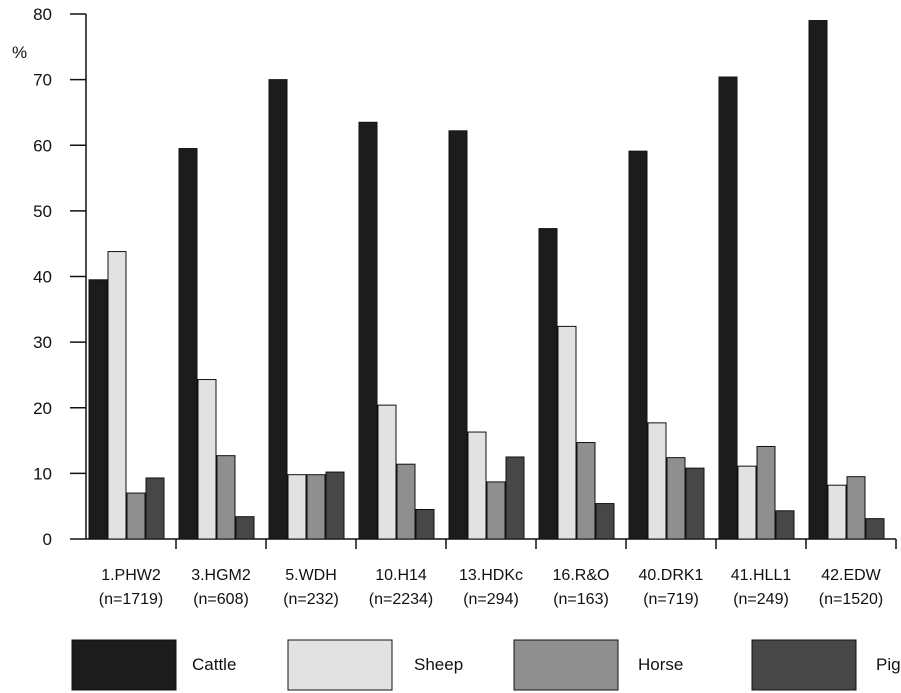  What do you see at coordinates (42, 14) in the screenshot?
I see `y-tick-label: 80` at bounding box center [42, 14].